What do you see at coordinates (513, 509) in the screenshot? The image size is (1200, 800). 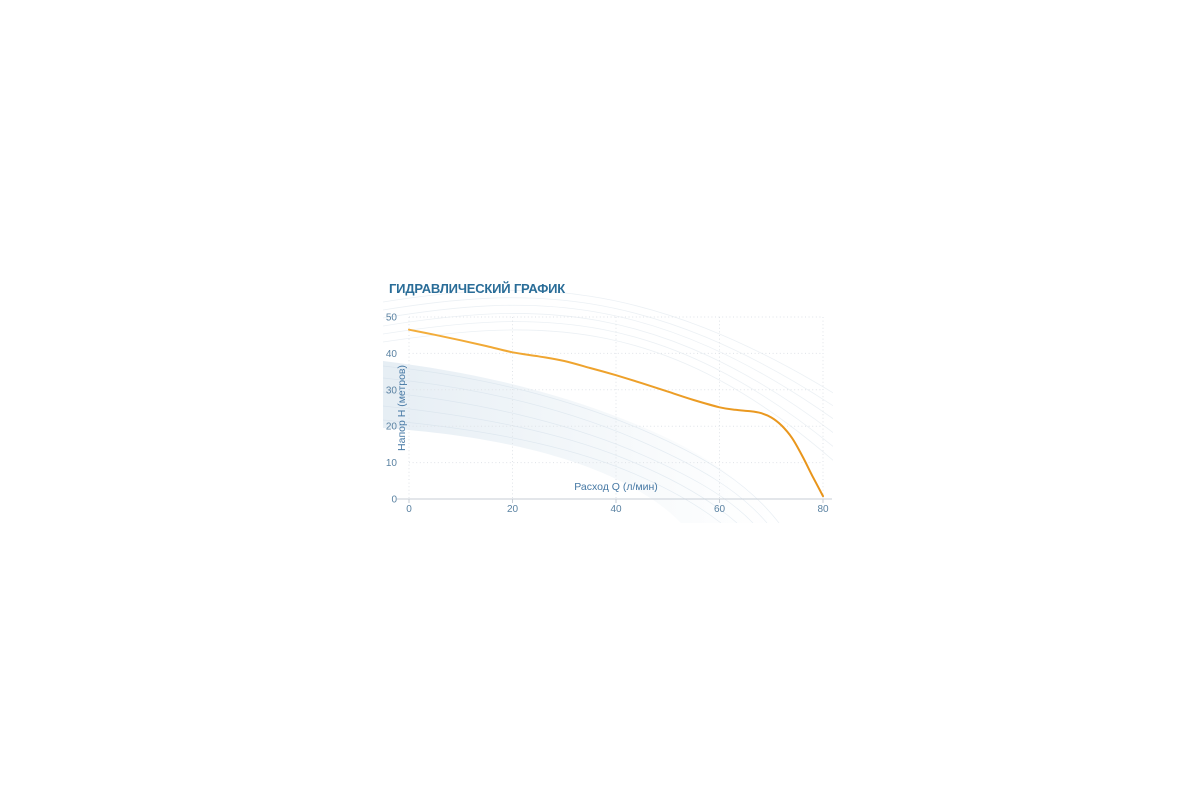 I see `x-tick-label: 20` at bounding box center [513, 509].